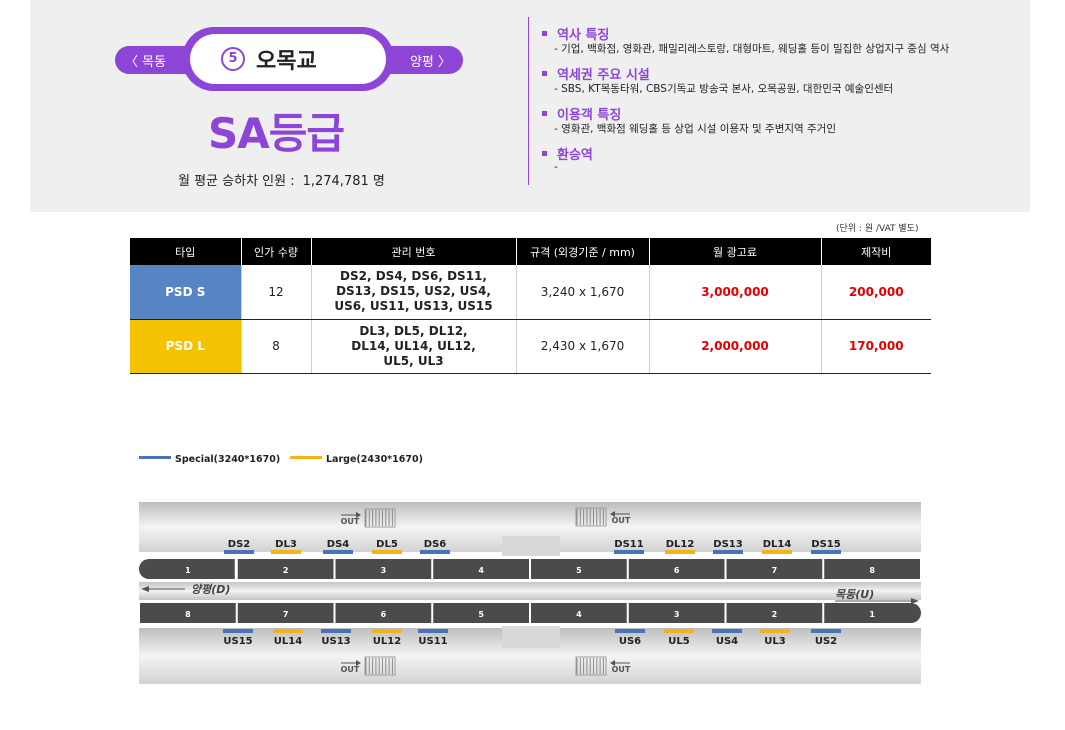  What do you see at coordinates (777, 544) in the screenshot?
I see `ad-label-top: DL14` at bounding box center [777, 544].